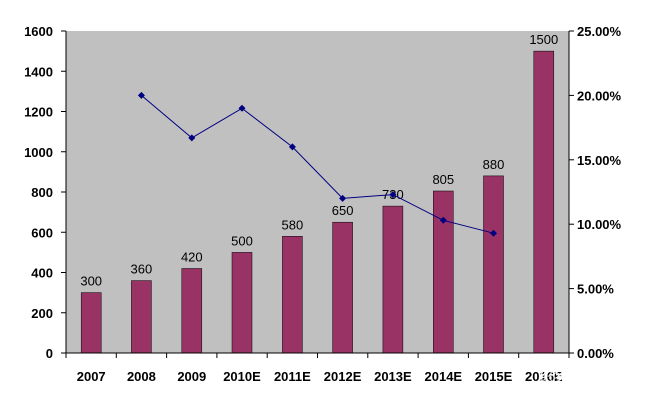  What do you see at coordinates (342, 287) in the screenshot?
I see `bar-2012E` at bounding box center [342, 287].